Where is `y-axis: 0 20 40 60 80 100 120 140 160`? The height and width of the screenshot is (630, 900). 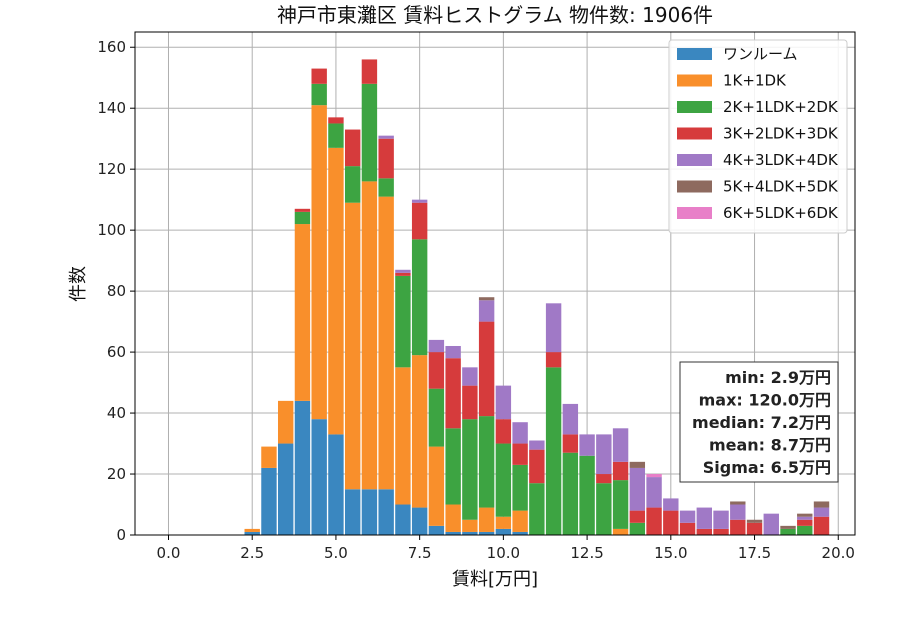 y-axis: 0 20 40 60 80 100 120 140 160 is located at coordinates (116, 291).